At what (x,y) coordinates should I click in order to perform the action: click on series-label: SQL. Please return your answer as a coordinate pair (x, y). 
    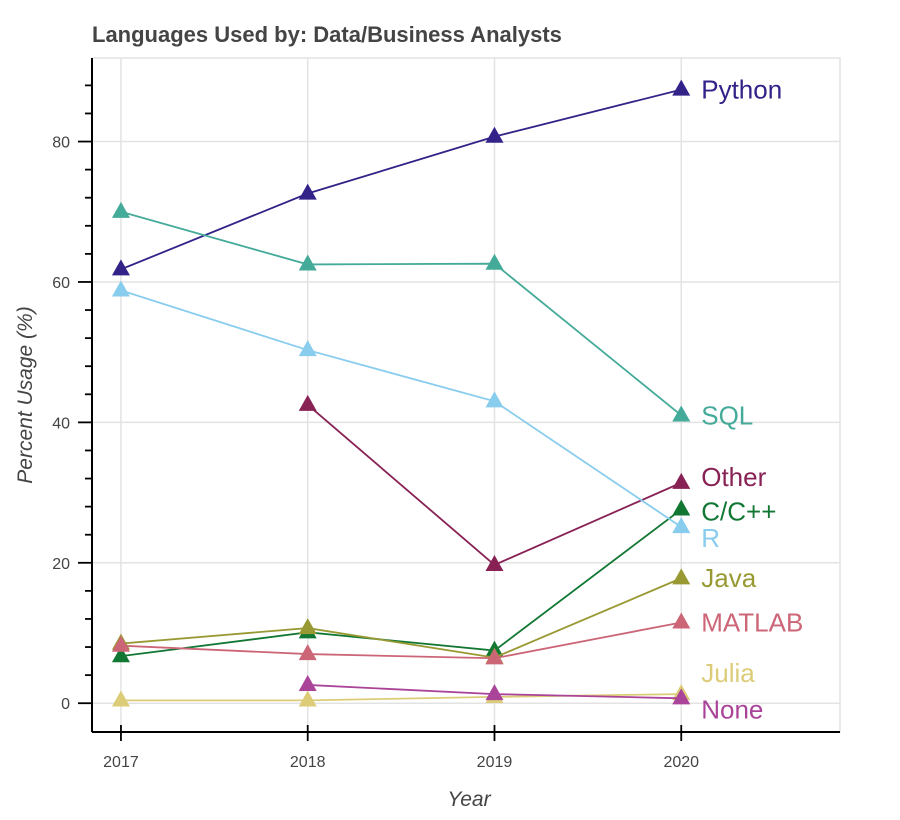
    Looking at the image, I should click on (727, 415).